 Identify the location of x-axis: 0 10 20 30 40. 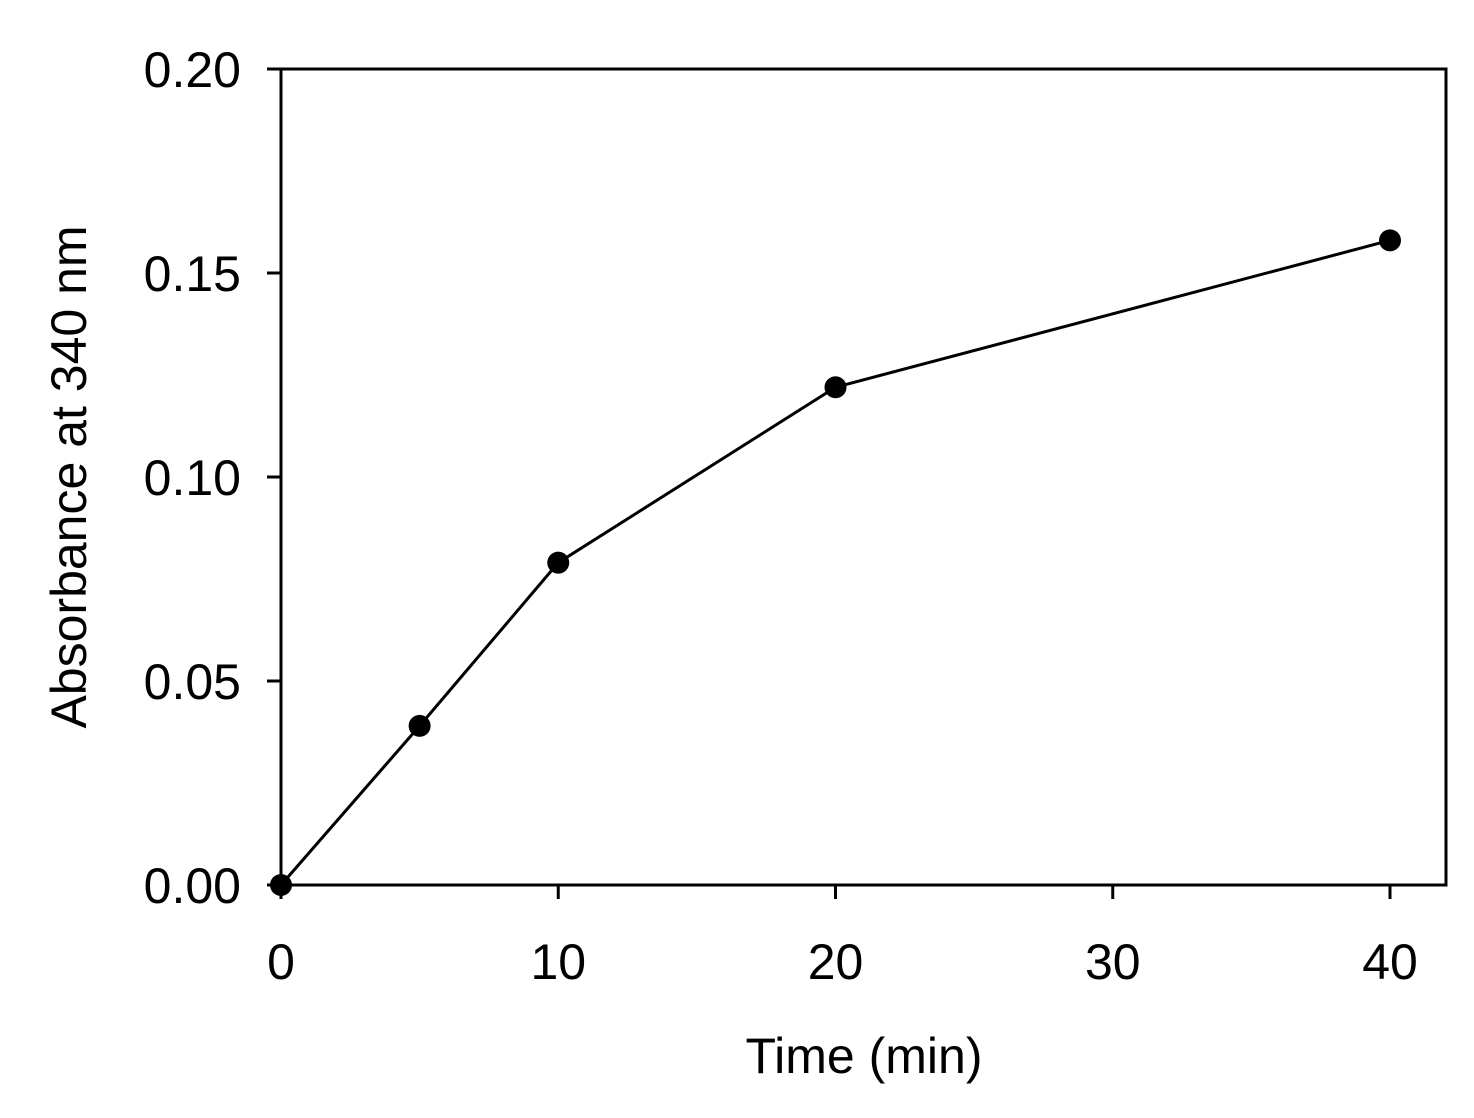
(842, 937).